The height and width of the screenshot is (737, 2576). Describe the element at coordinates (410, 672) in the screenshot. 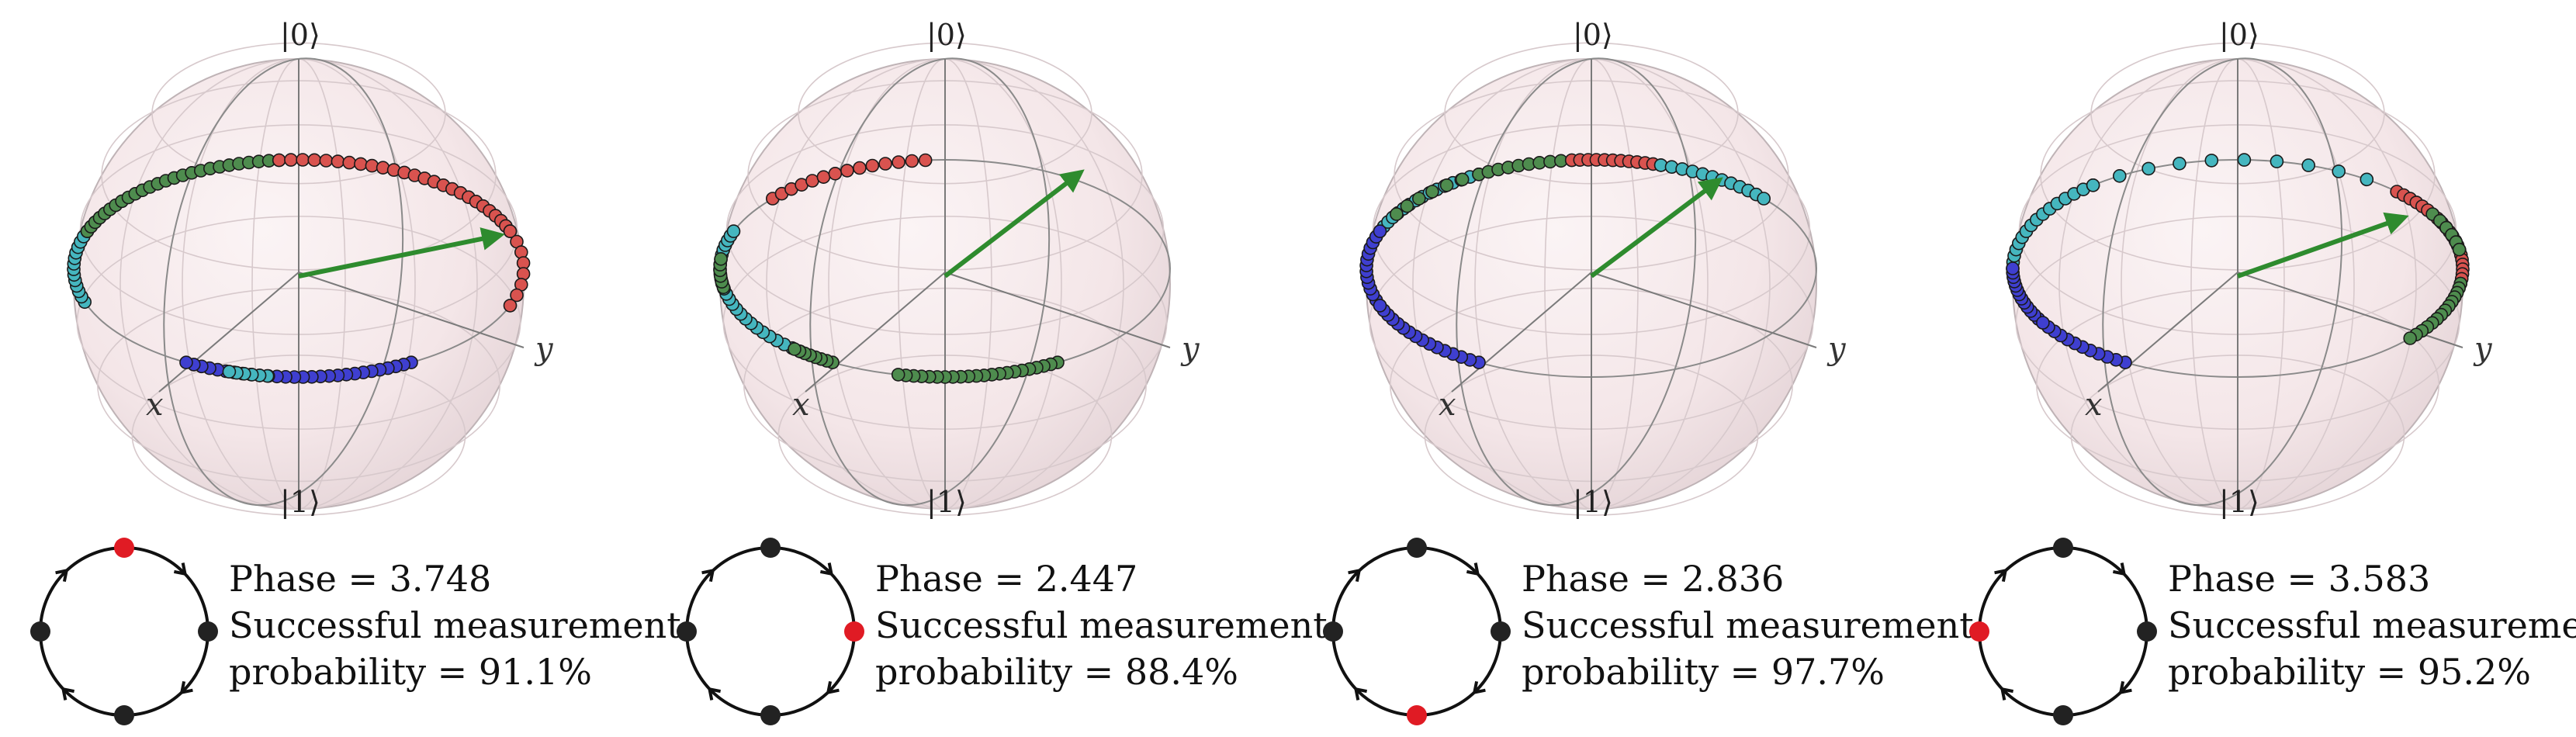

I see `probability-text: probability = 91.1%` at that location.